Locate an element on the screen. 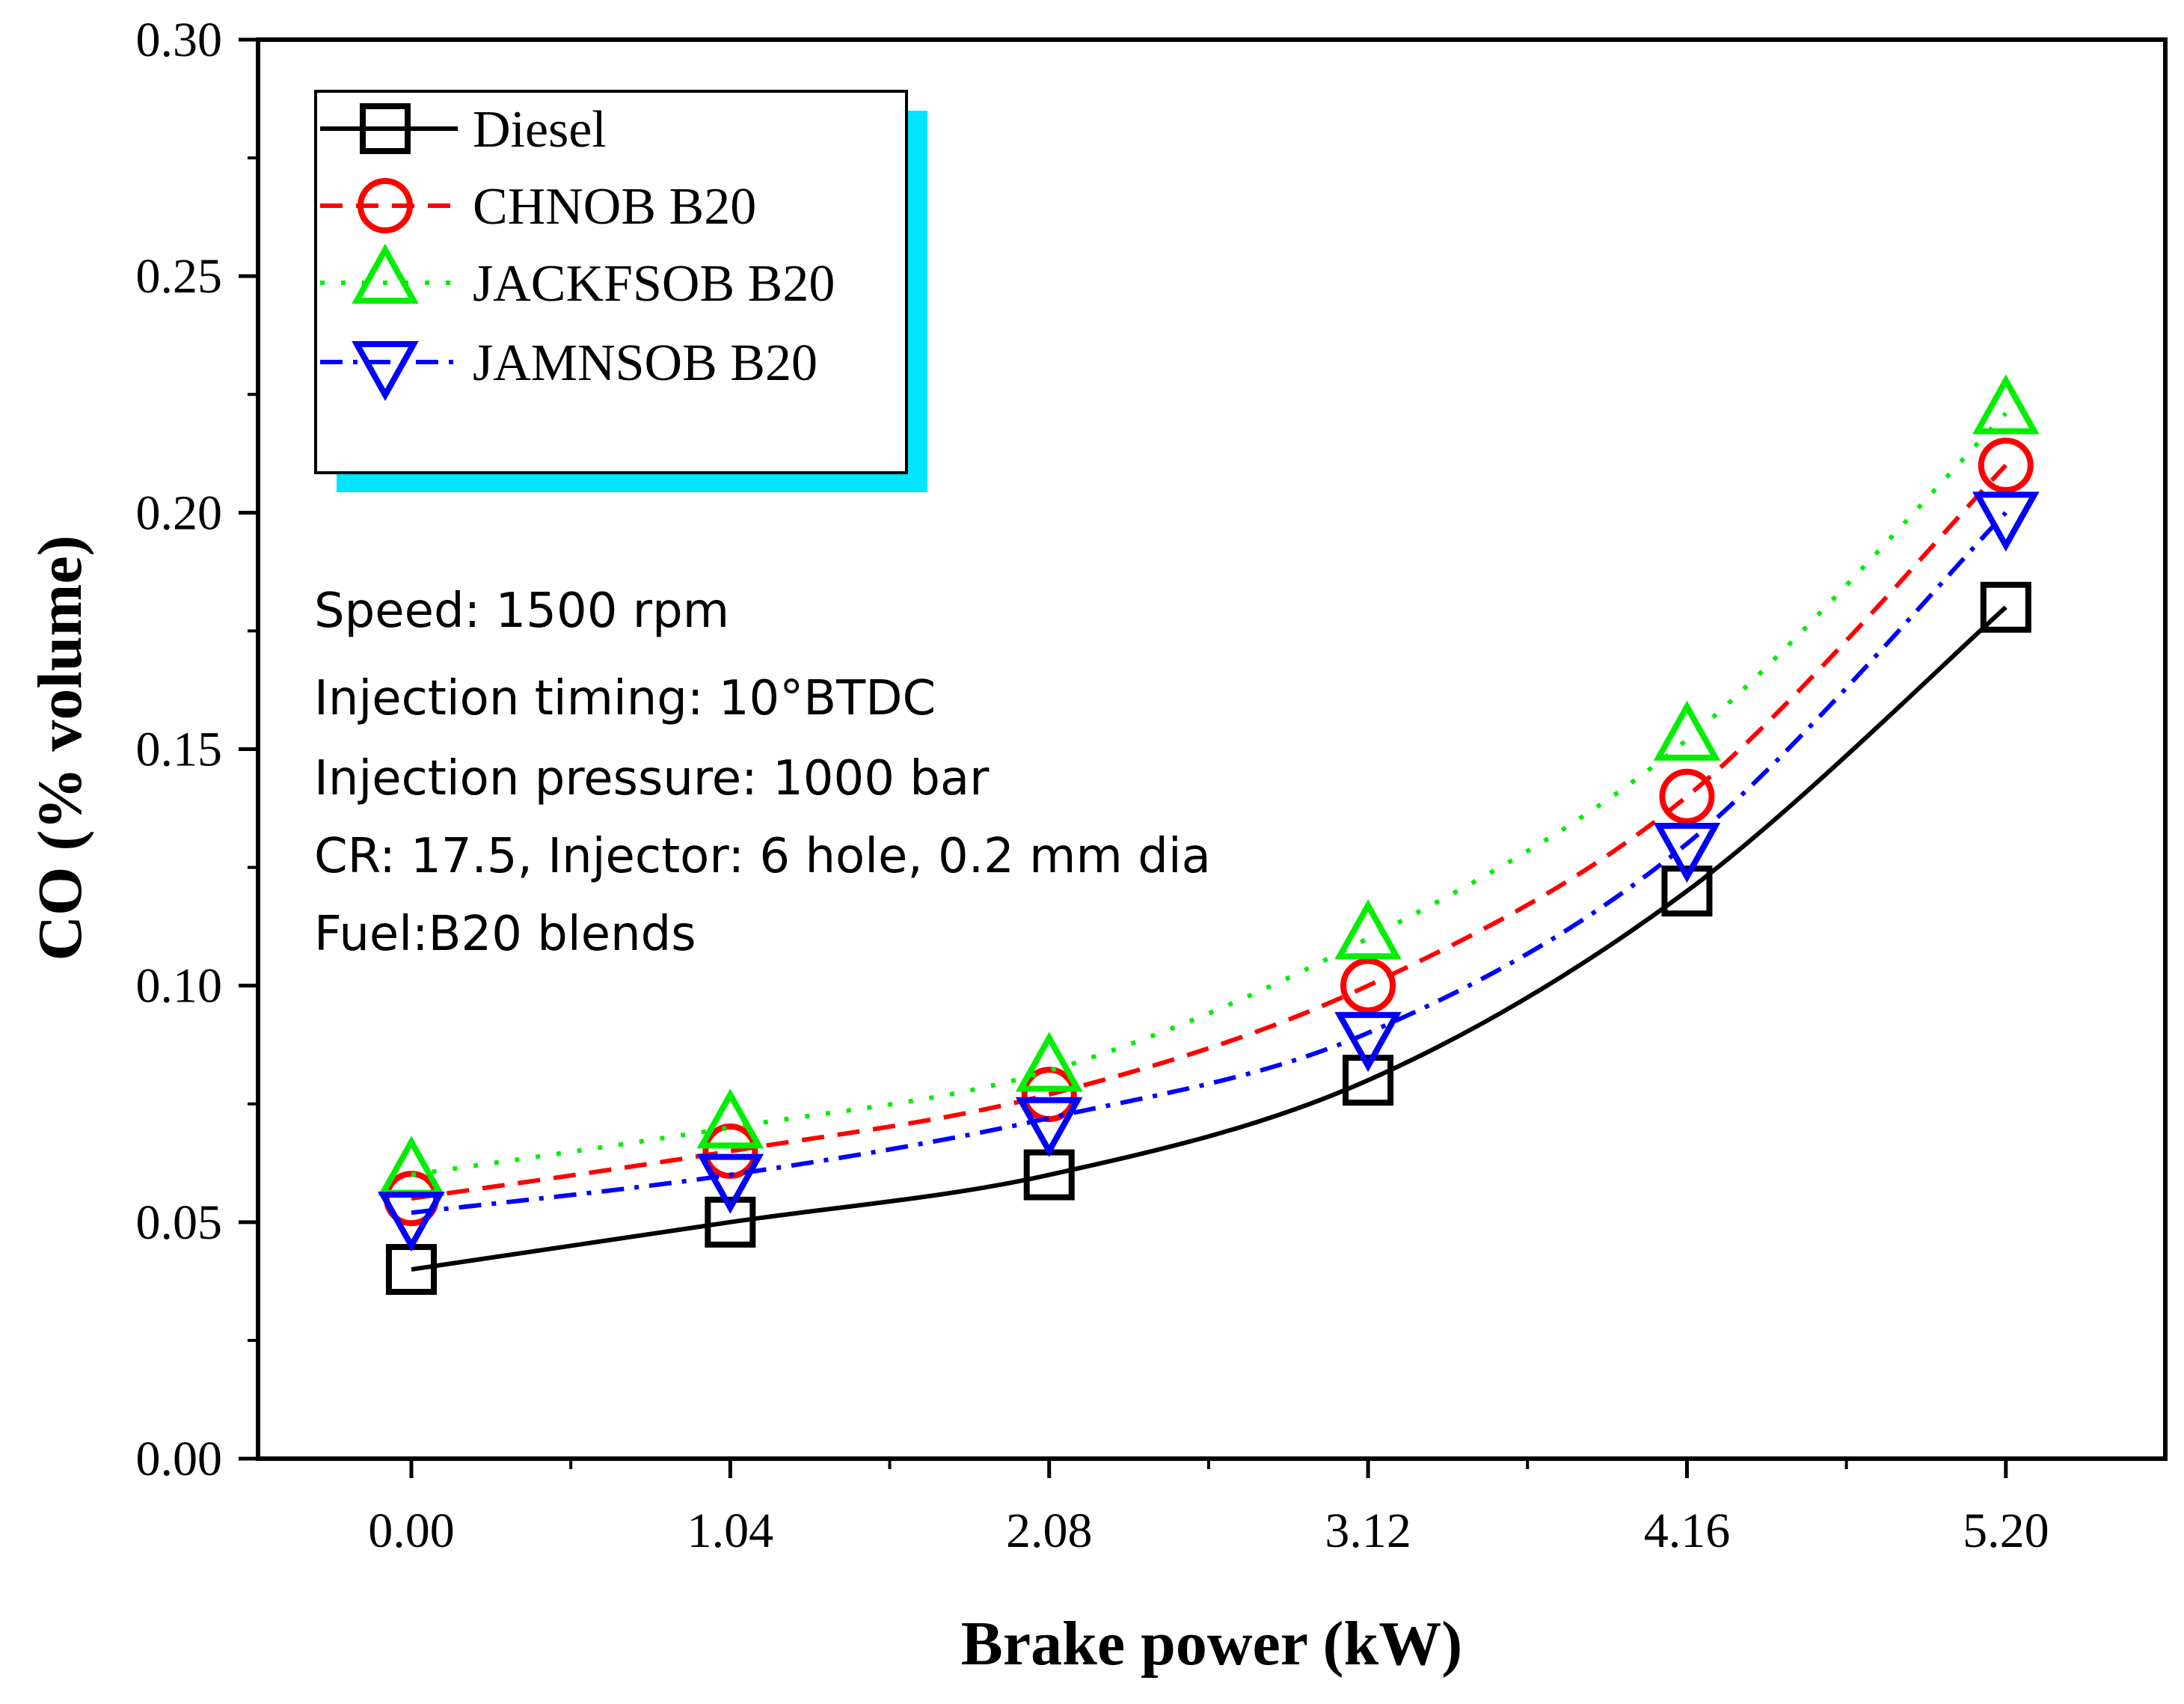 This screenshot has height=1704, width=2184. annotation-fuel: Fuel:B20 blends is located at coordinates (505, 934).